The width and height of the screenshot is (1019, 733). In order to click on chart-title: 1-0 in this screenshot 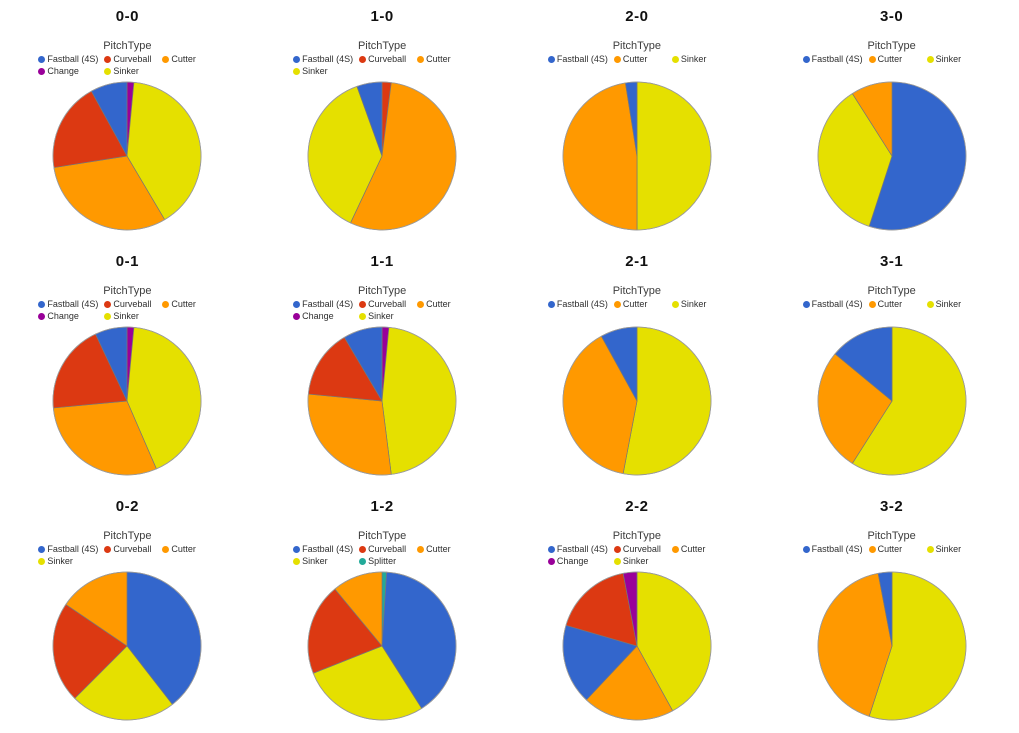, I will do `click(382, 16)`.